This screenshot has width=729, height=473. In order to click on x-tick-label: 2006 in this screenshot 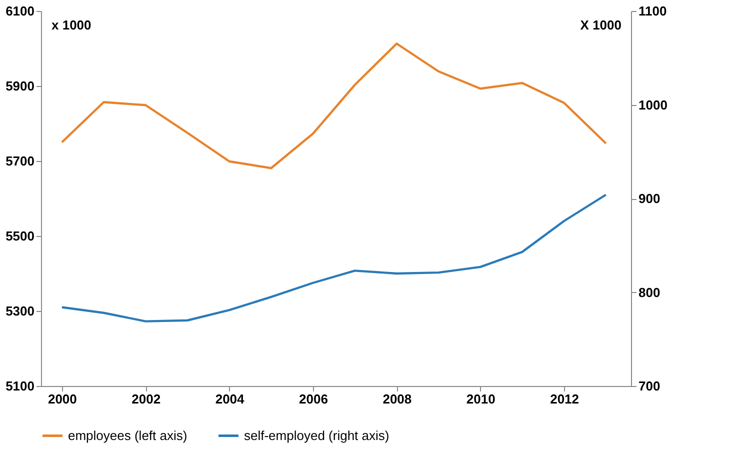, I will do `click(313, 399)`.